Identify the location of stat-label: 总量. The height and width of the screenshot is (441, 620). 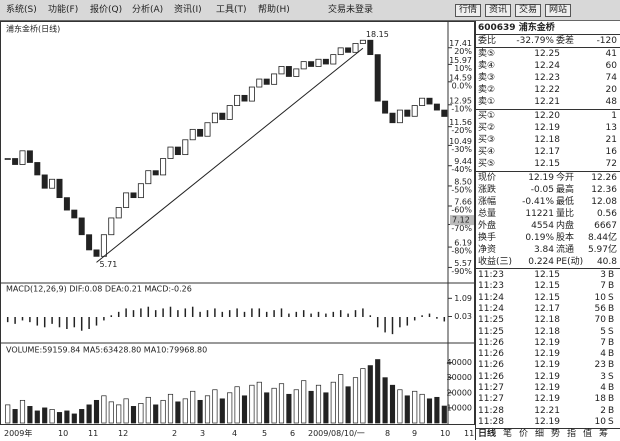
(487, 214).